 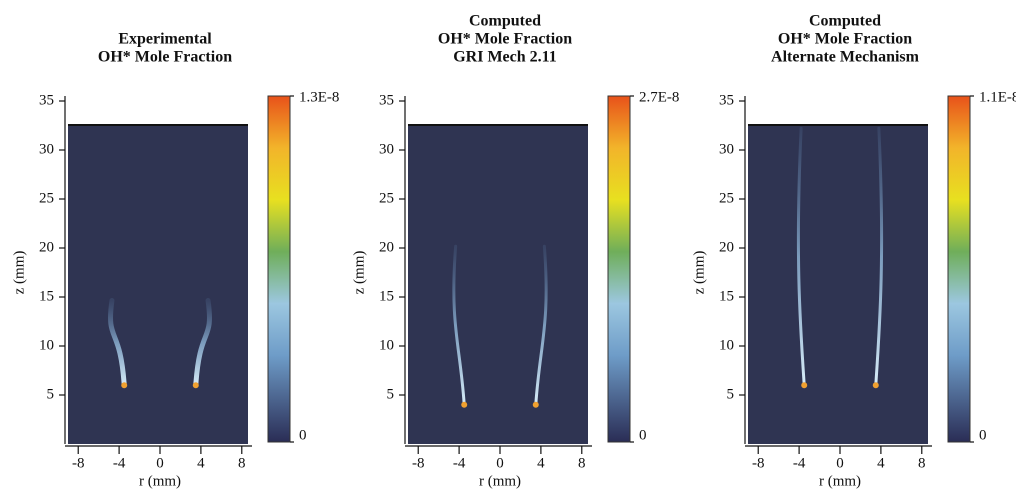 What do you see at coordinates (319, 97) in the screenshot?
I see `colorbar-label: 1.3E-8` at bounding box center [319, 97].